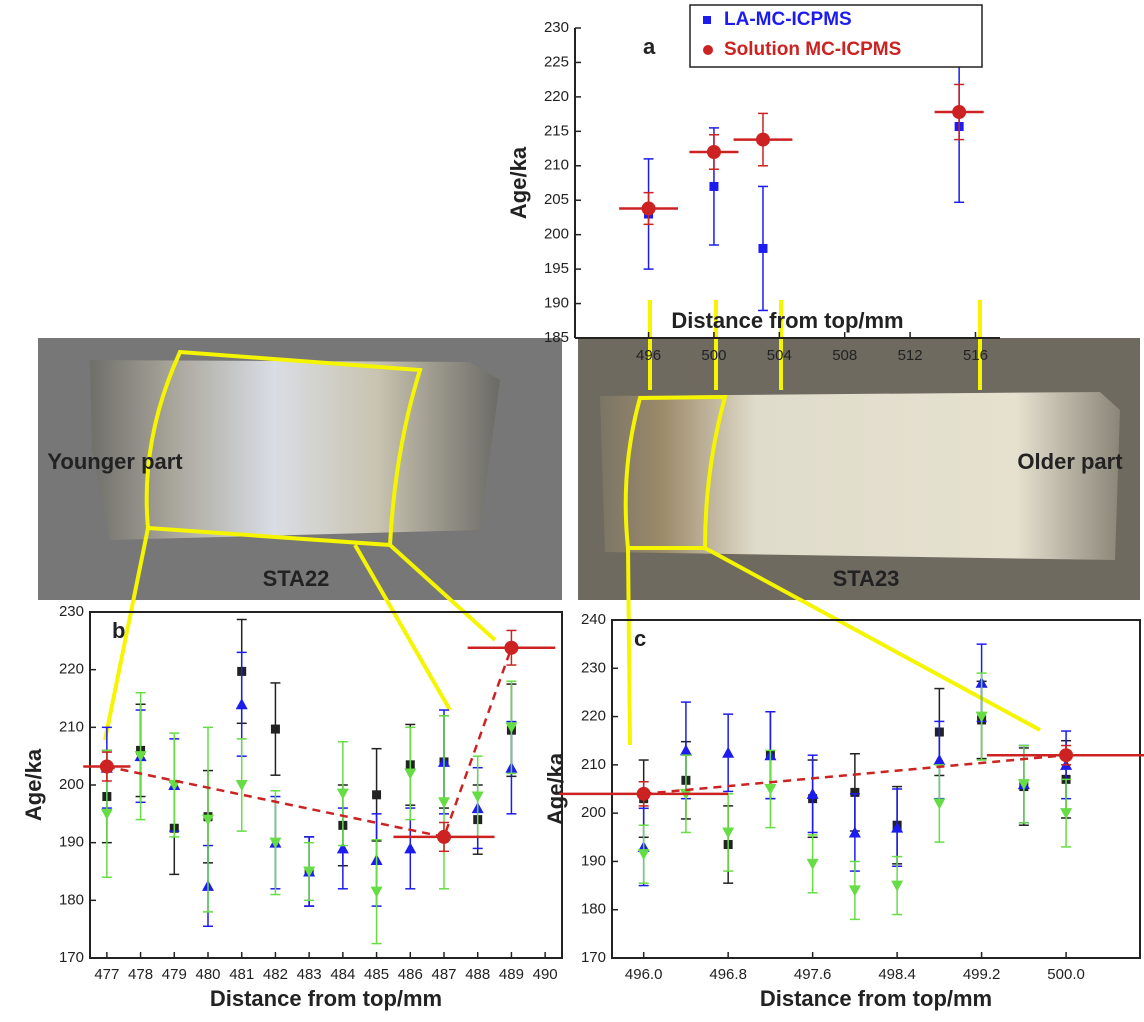  What do you see at coordinates (788, 19) in the screenshot?
I see `legend-label: LA-MC-ICPMS` at bounding box center [788, 19].